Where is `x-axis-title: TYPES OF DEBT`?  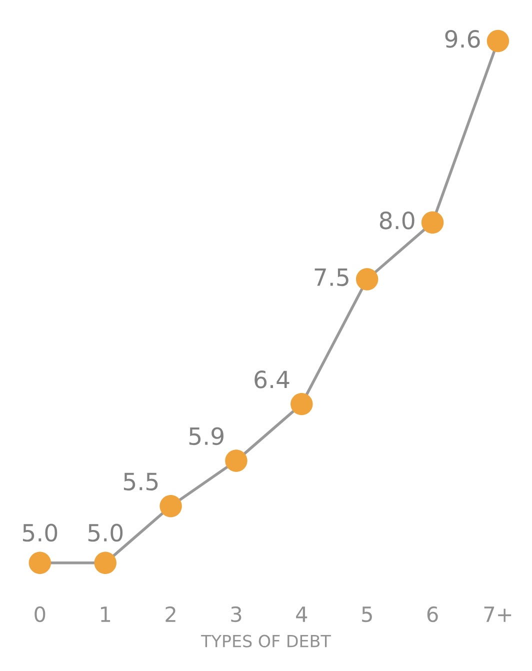
x-axis-title: TYPES OF DEBT is located at coordinates (266, 641).